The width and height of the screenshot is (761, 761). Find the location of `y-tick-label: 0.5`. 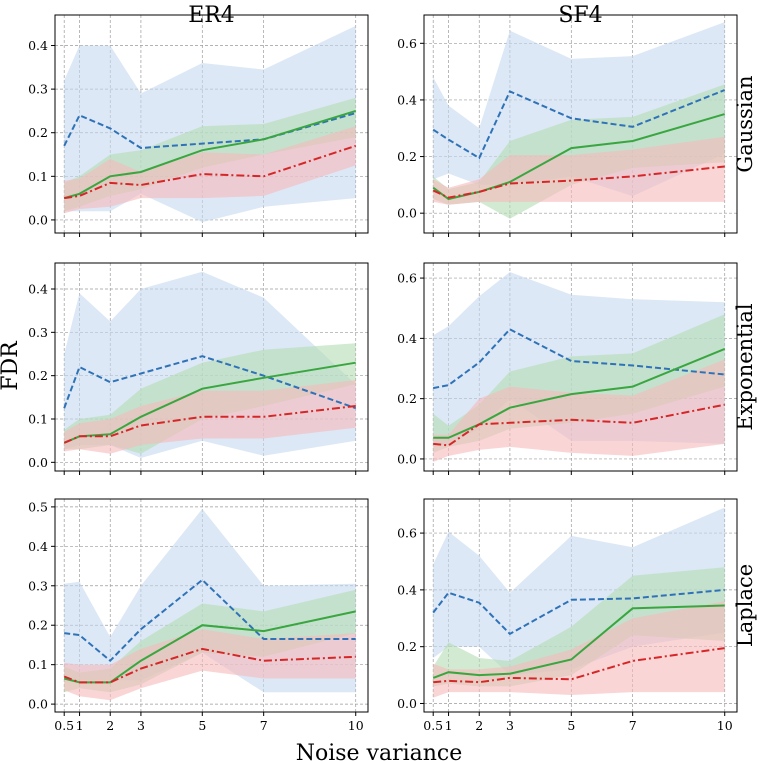

y-tick-label: 0.5 is located at coordinates (38, 506).